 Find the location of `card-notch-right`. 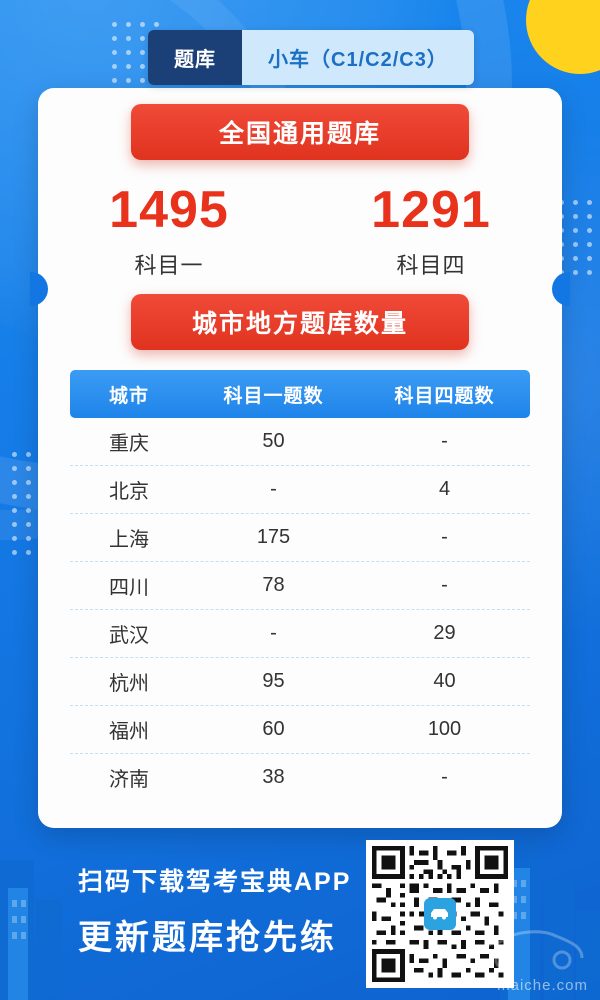

card-notch-right is located at coordinates (561, 289).